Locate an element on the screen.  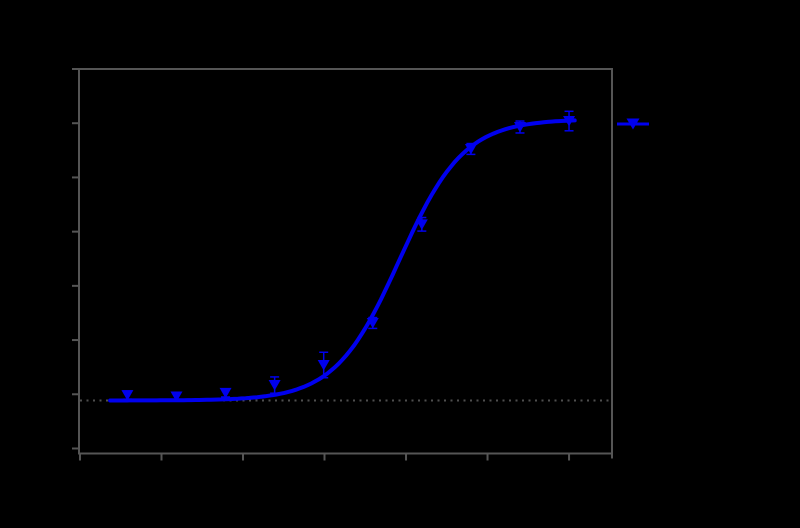
y-axis-label: Response (% of max) is located at coordinates (21, 250).